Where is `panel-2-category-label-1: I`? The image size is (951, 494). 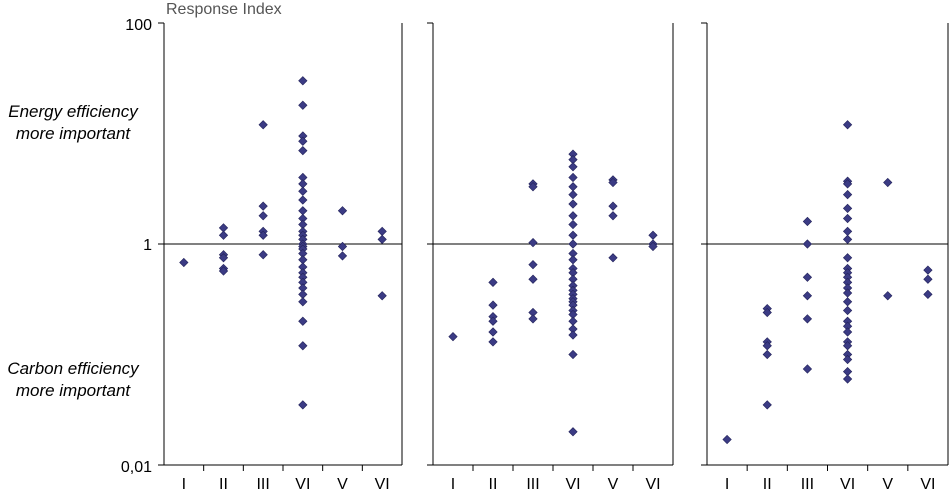 panel-2-category-label-1: I is located at coordinates (453, 484).